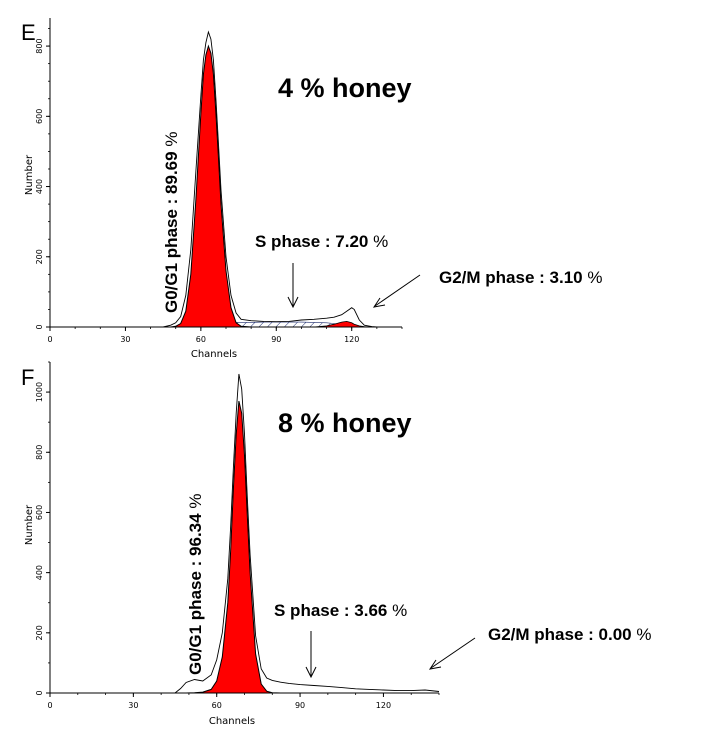 This screenshot has width=708, height=733. I want to click on g2m-annotation: G2/M phase : 3.10 %, so click(520, 277).